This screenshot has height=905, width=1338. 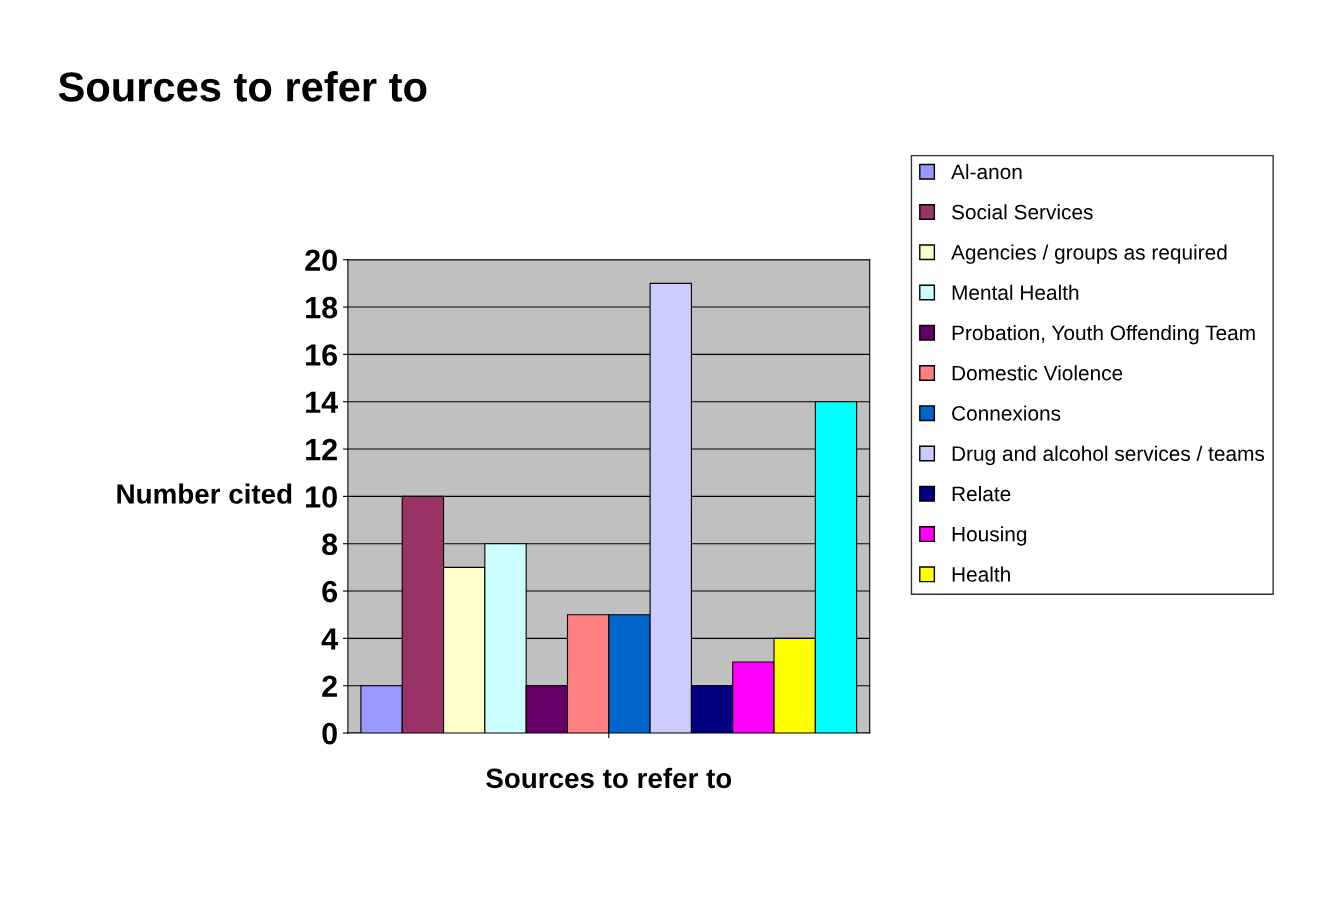 What do you see at coordinates (321, 260) in the screenshot?
I see `y-tick-label: 20` at bounding box center [321, 260].